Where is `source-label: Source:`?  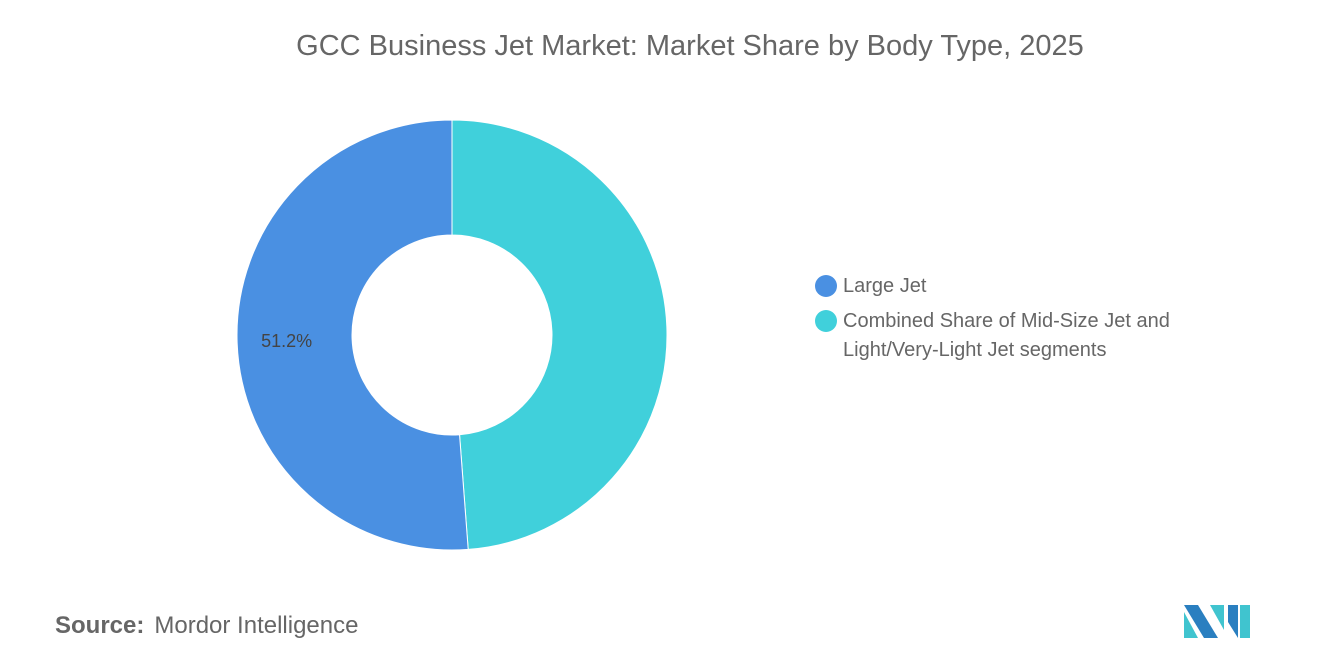 source-label: Source: is located at coordinates (100, 625).